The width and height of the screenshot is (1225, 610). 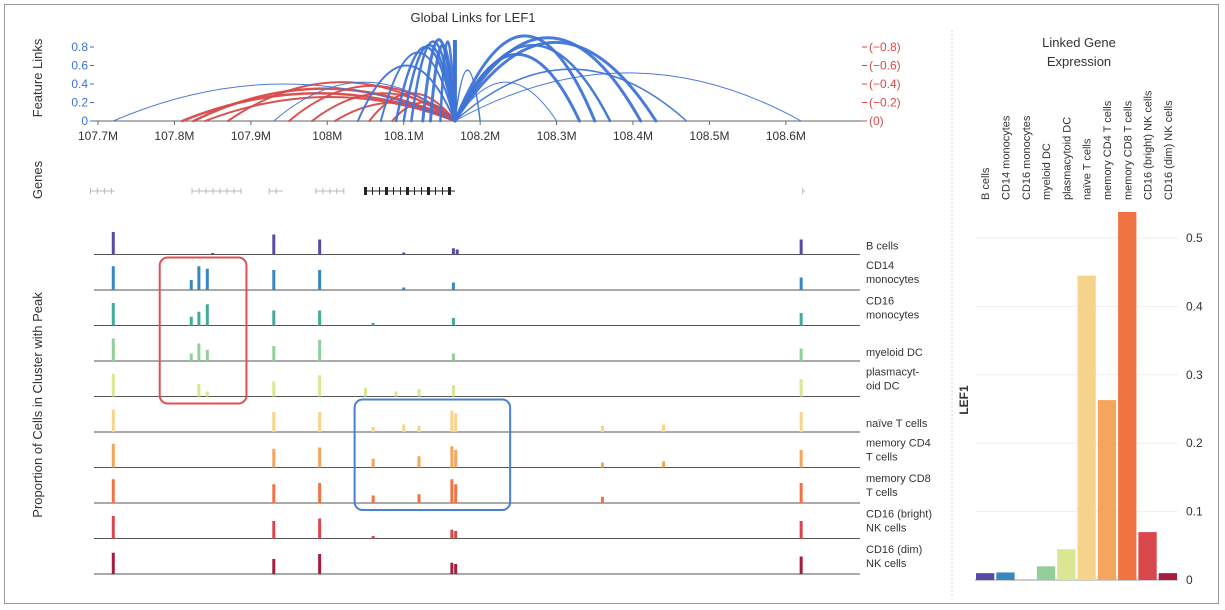 I want to click on right-tick-label: (−0.6), so click(x=885, y=66).